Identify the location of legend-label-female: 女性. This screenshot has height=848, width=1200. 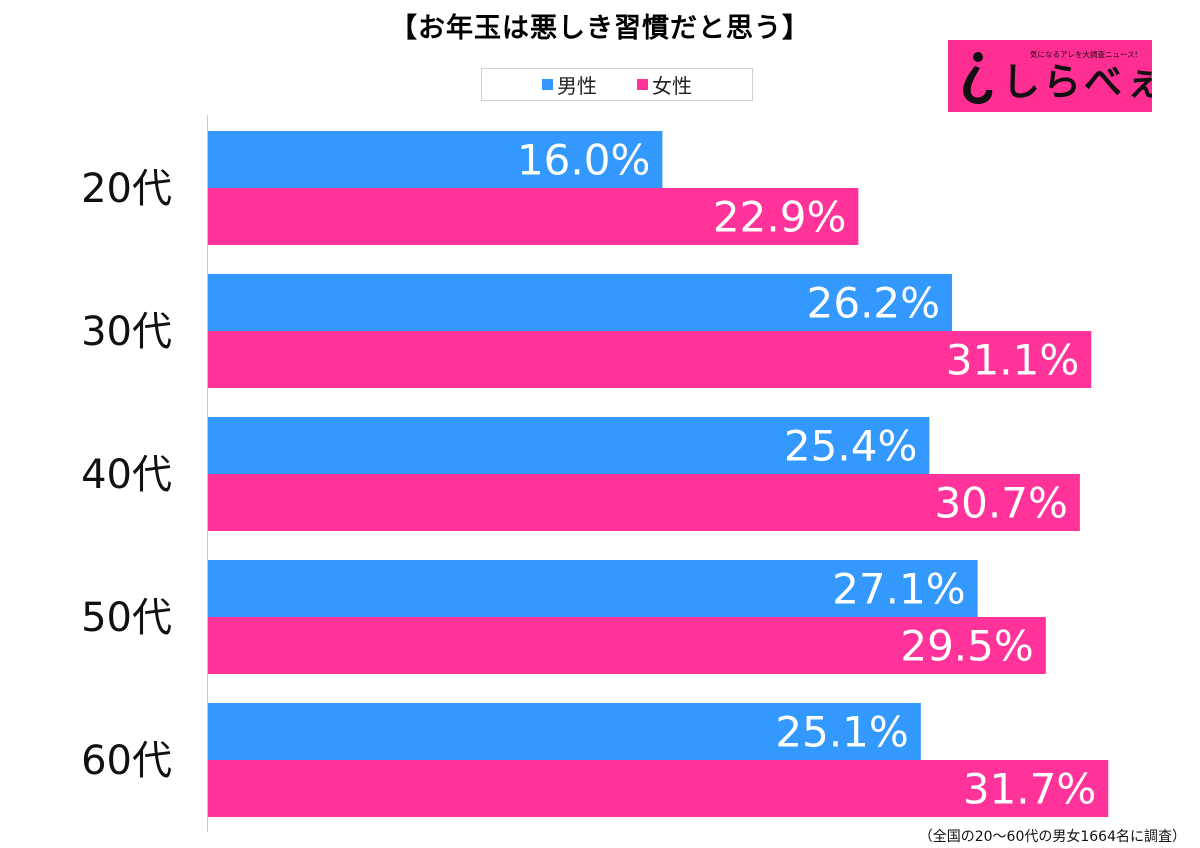
(672, 86).